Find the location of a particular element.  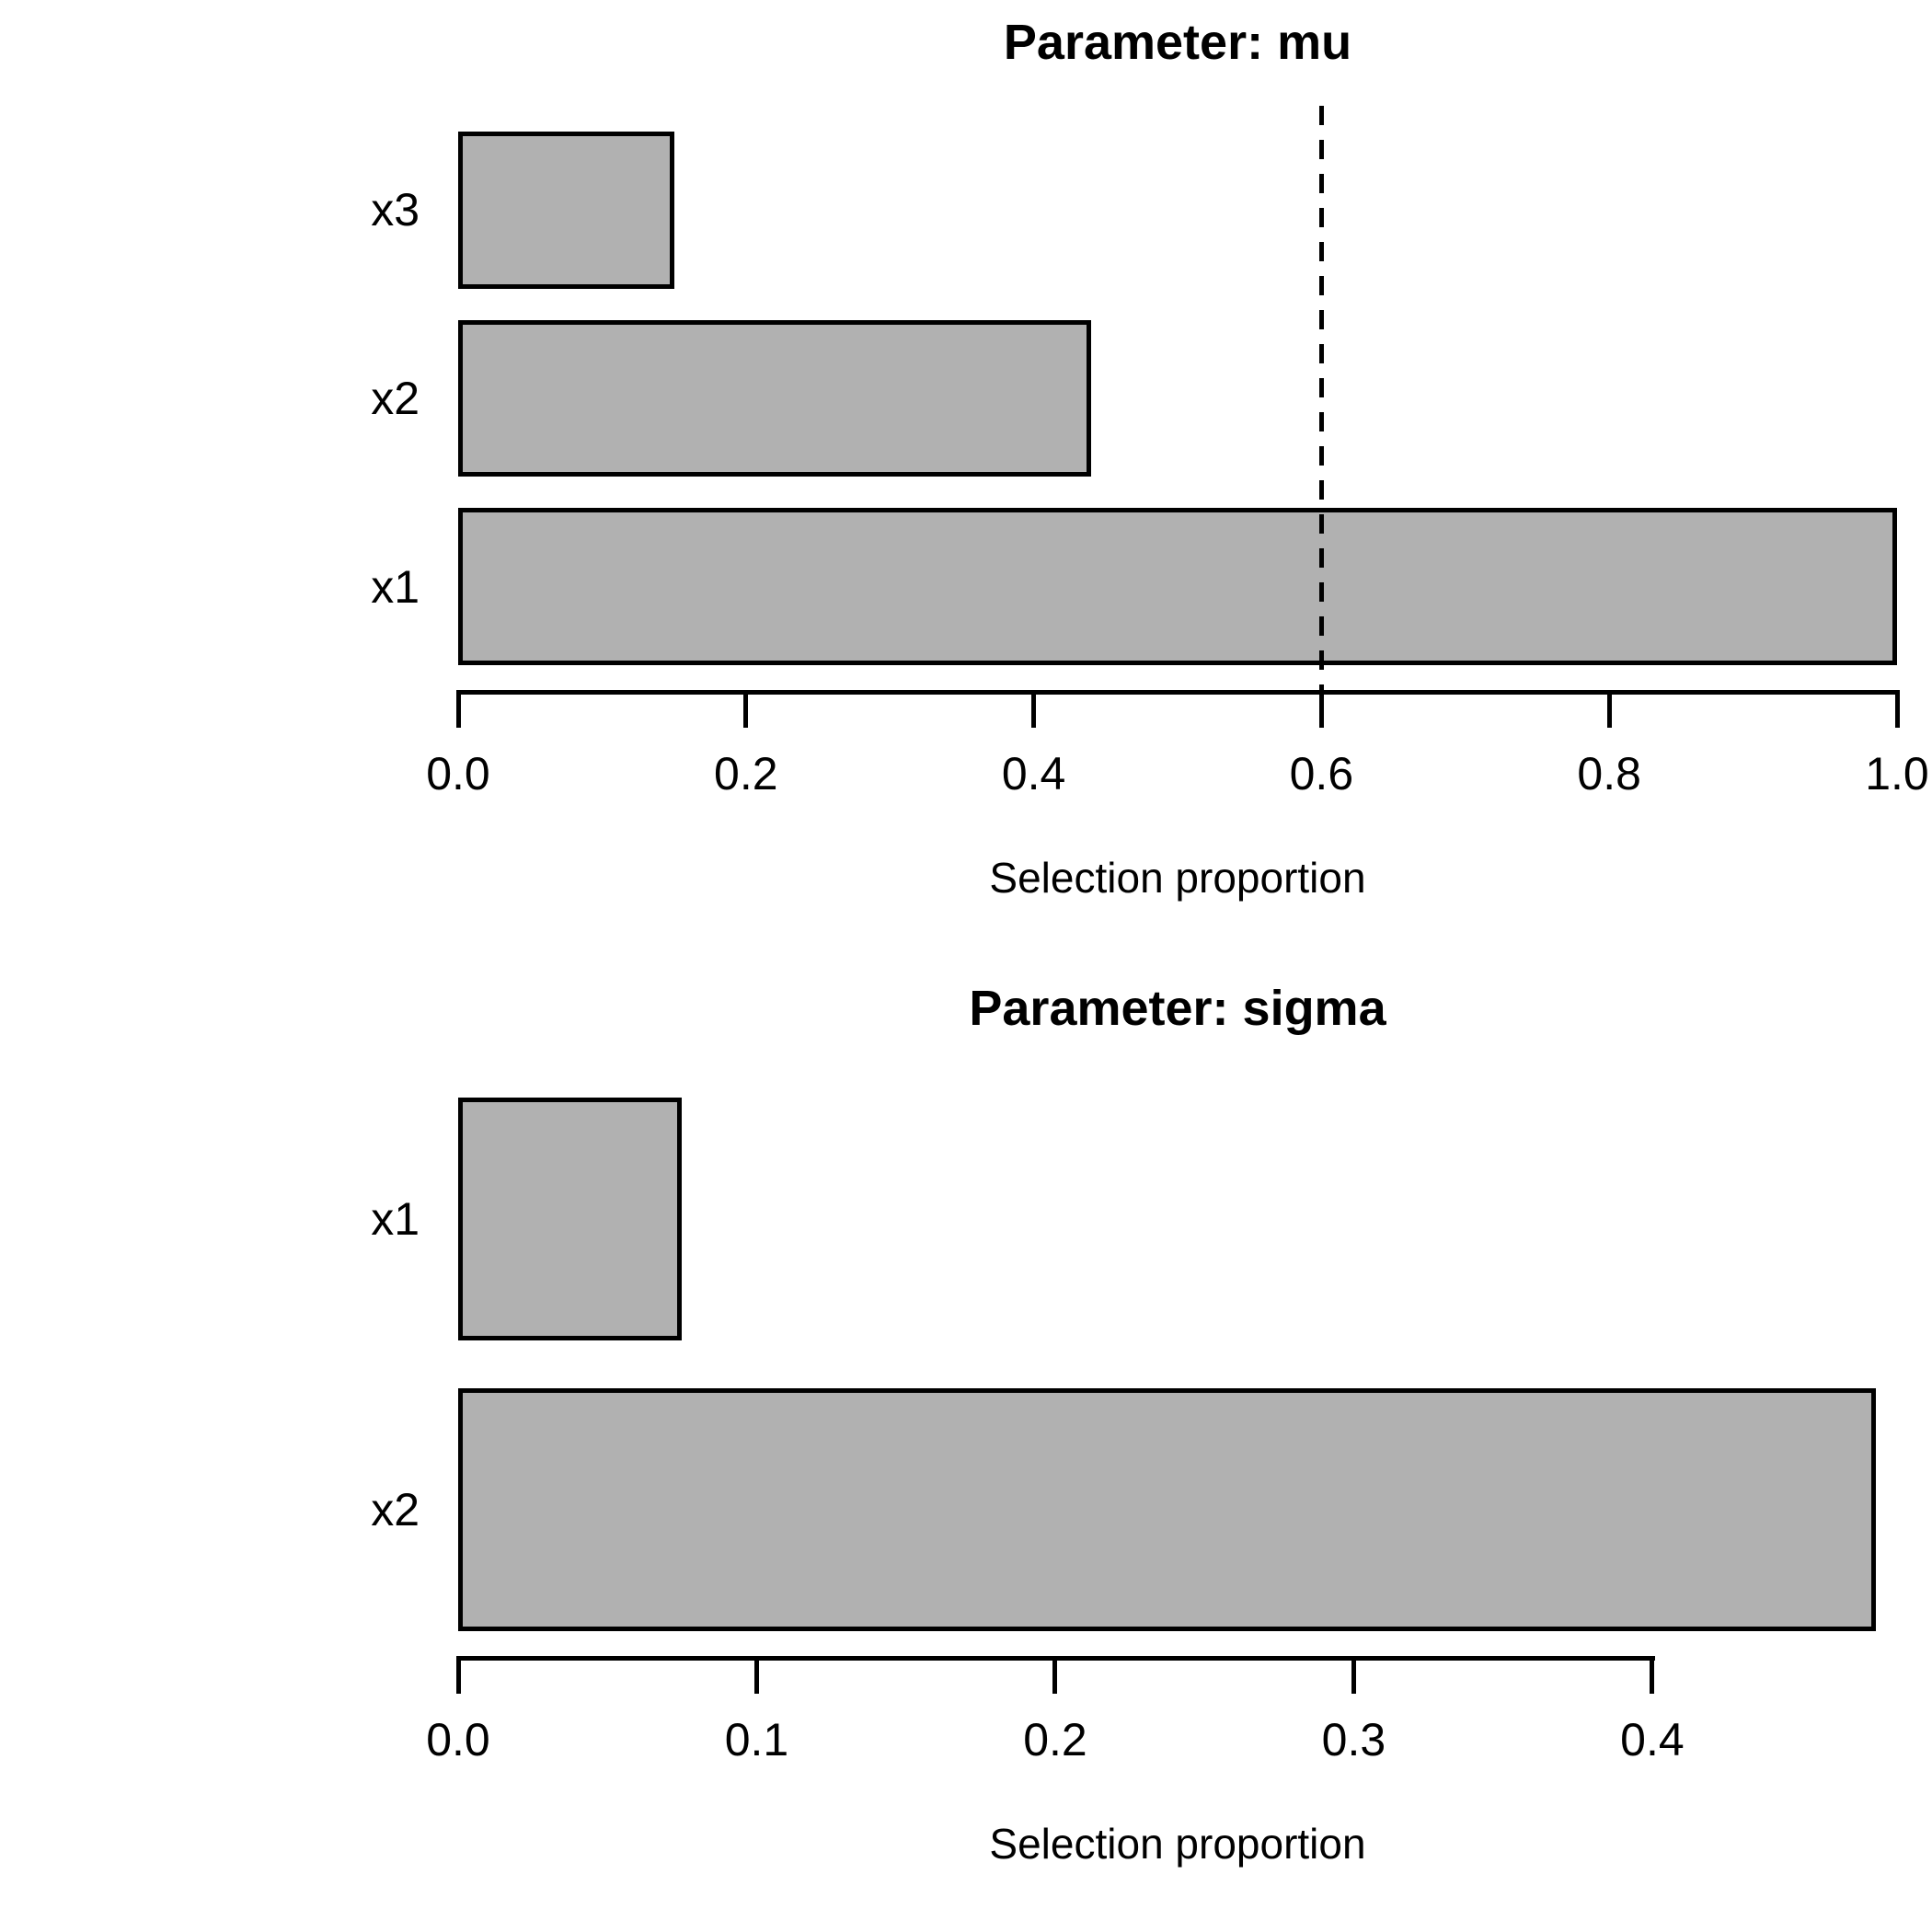

chart-title-sigma: Parameter: sigma is located at coordinates (1177, 1008).